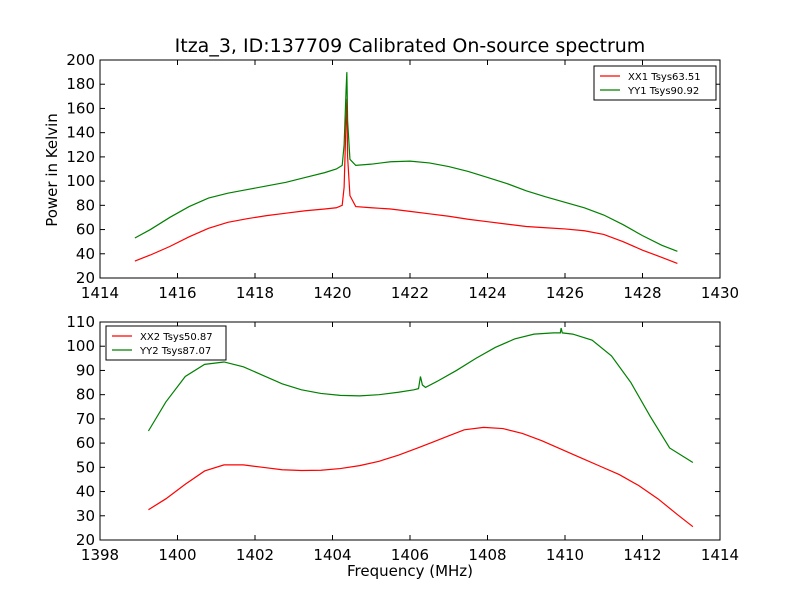 The width and height of the screenshot is (800, 600). I want to click on top-x-tick-label: 1418, so click(255, 293).